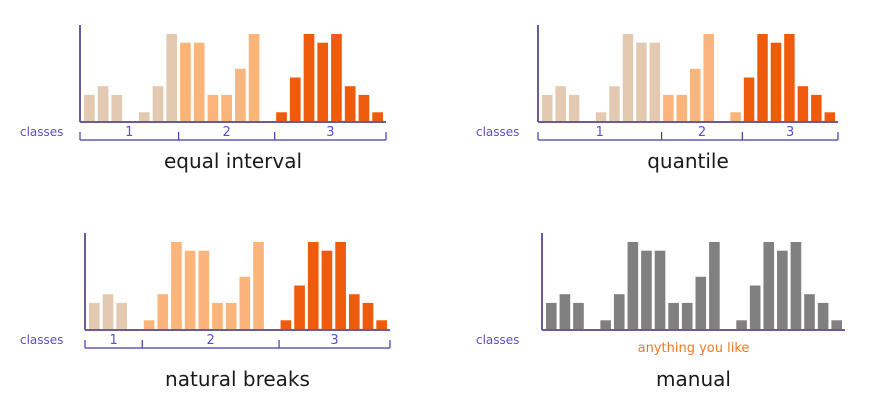 The height and width of the screenshot is (400, 869). I want to click on panel-title: equal interval, so click(233, 161).